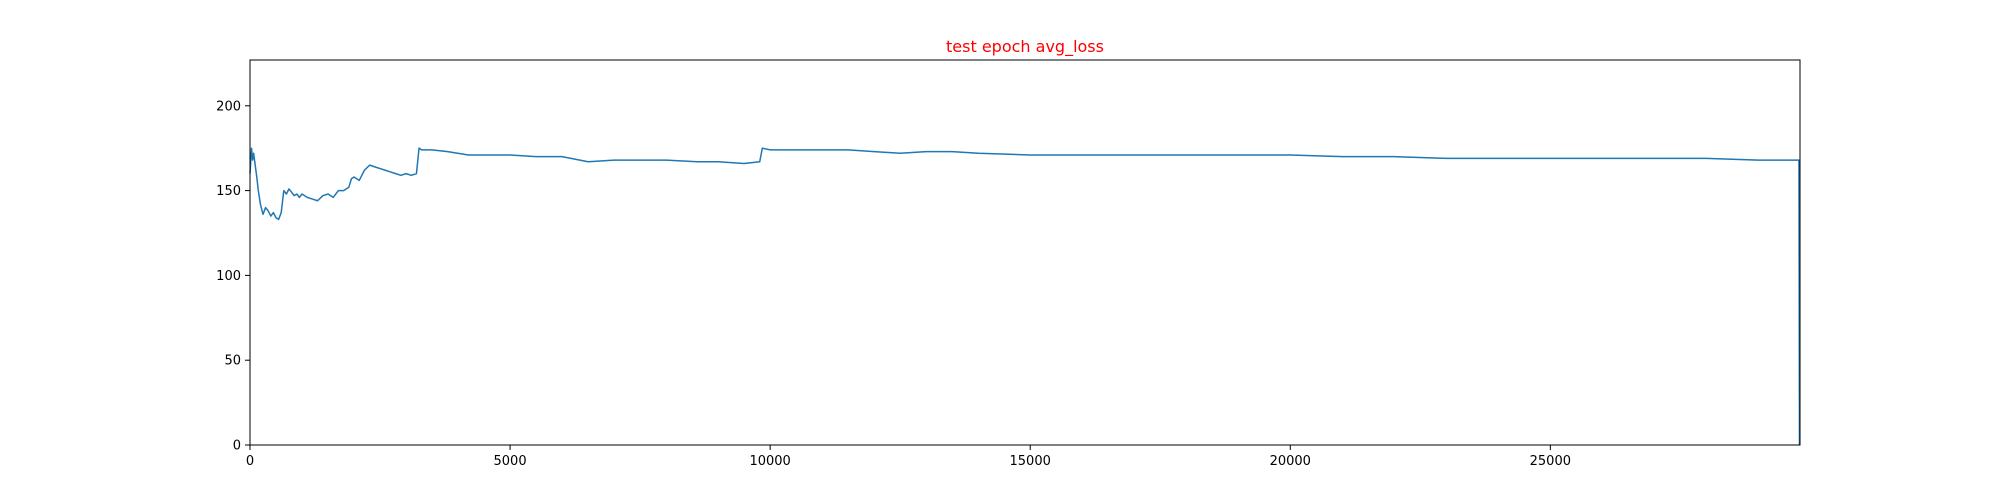 Image resolution: width=2000 pixels, height=500 pixels. Describe the element at coordinates (228, 191) in the screenshot. I see `y-tick-label: 150` at that location.